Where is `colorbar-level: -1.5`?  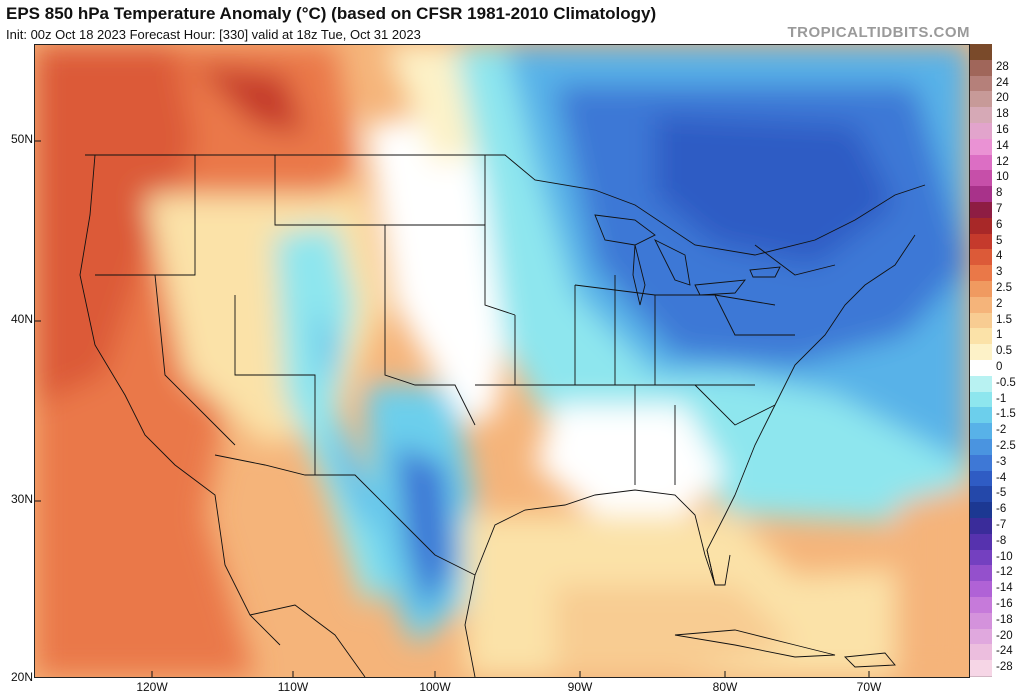 colorbar-level: -1.5 is located at coordinates (996, 416).